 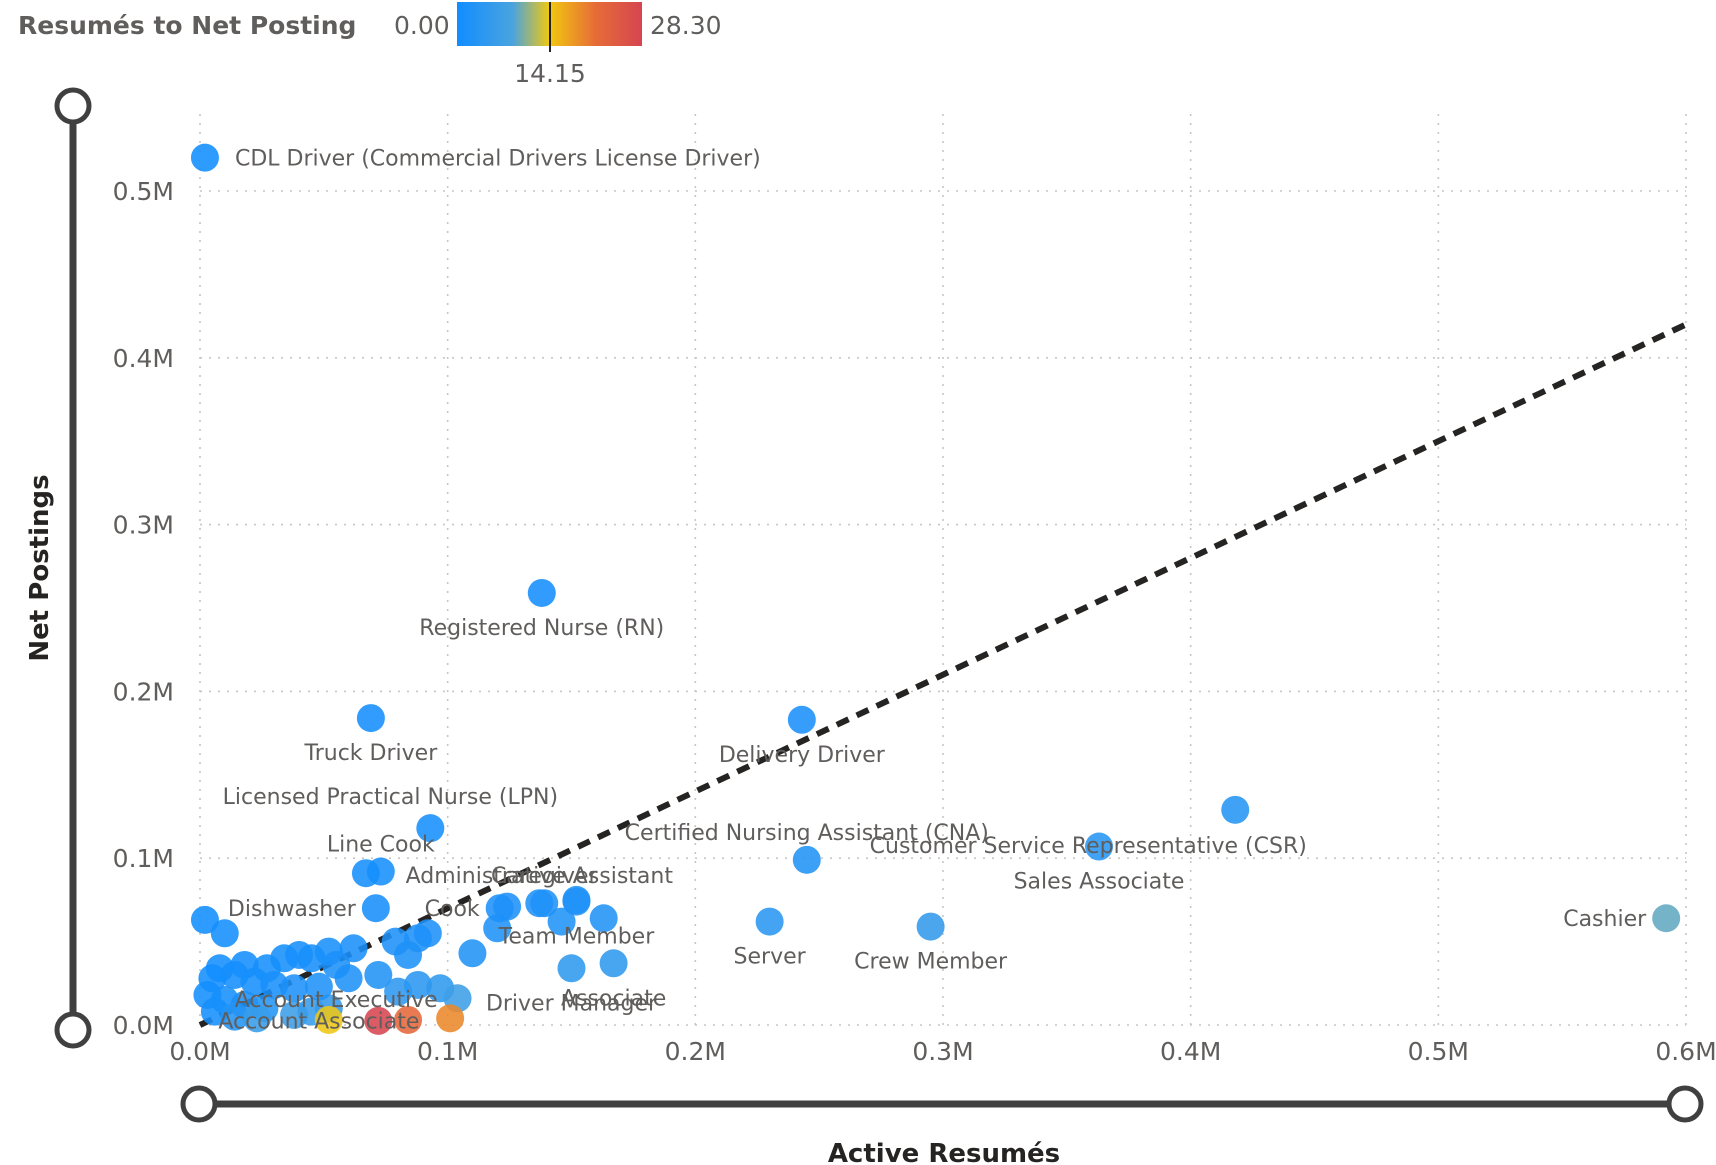 What do you see at coordinates (944, 1152) in the screenshot?
I see `x-axis-title: Active Resumés` at bounding box center [944, 1152].